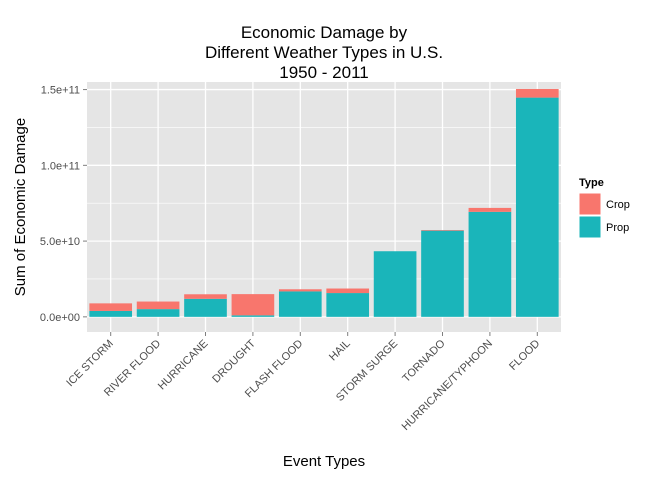 This screenshot has width=672, height=480. What do you see at coordinates (183, 365) in the screenshot?
I see `x-tick-label: HURRICANE` at bounding box center [183, 365].